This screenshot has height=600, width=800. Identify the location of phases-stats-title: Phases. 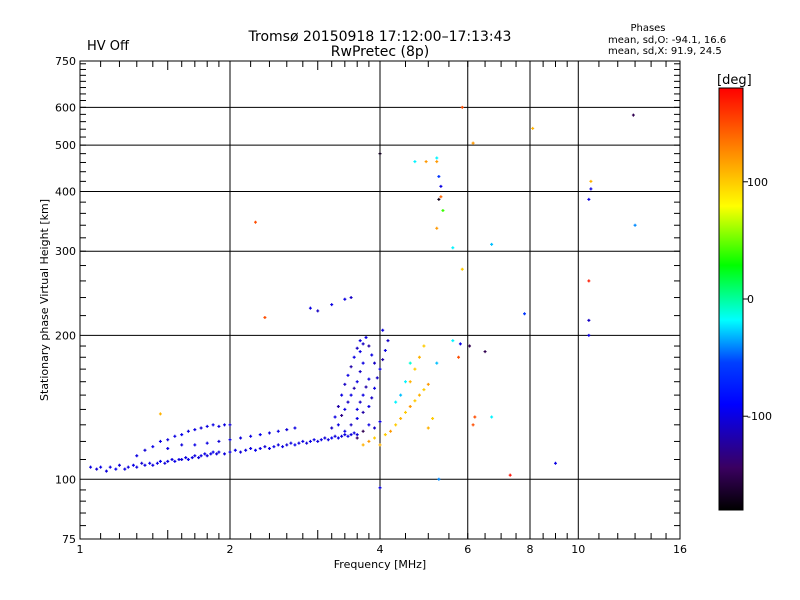
(647, 28).